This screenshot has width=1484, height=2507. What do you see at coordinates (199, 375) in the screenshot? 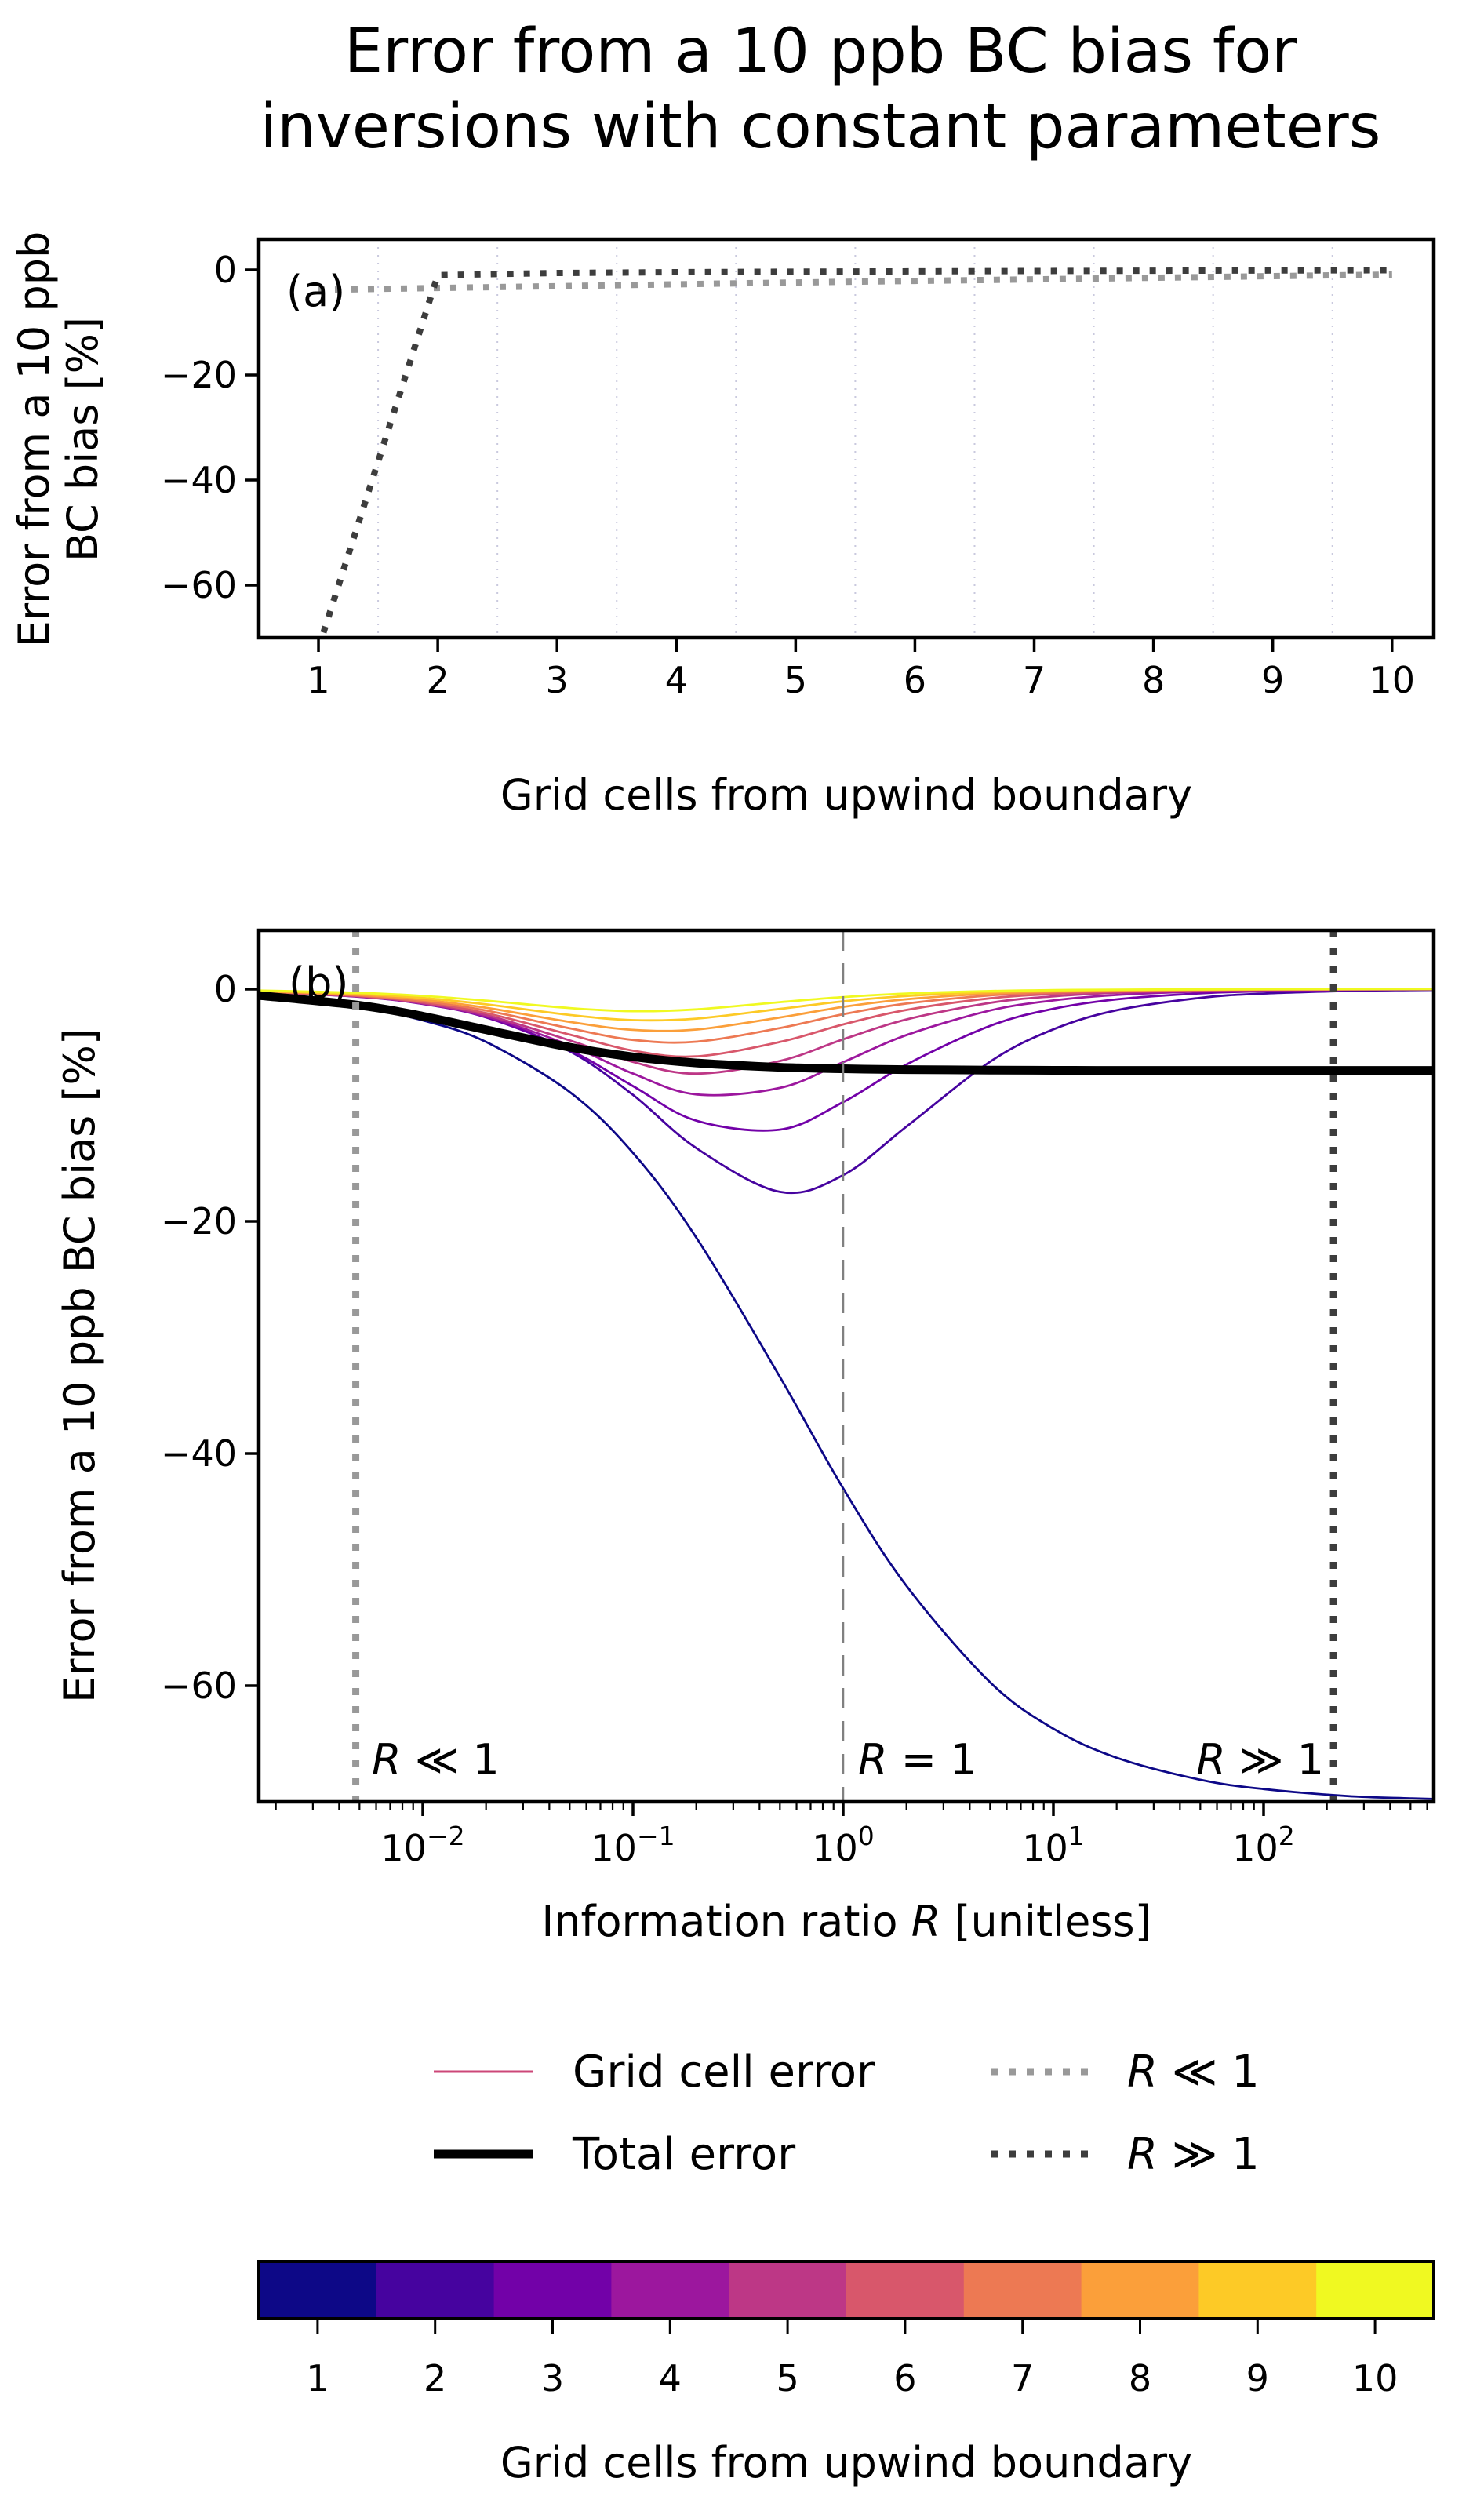
I see `panel-a-y-tick-label: −20` at bounding box center [199, 375].